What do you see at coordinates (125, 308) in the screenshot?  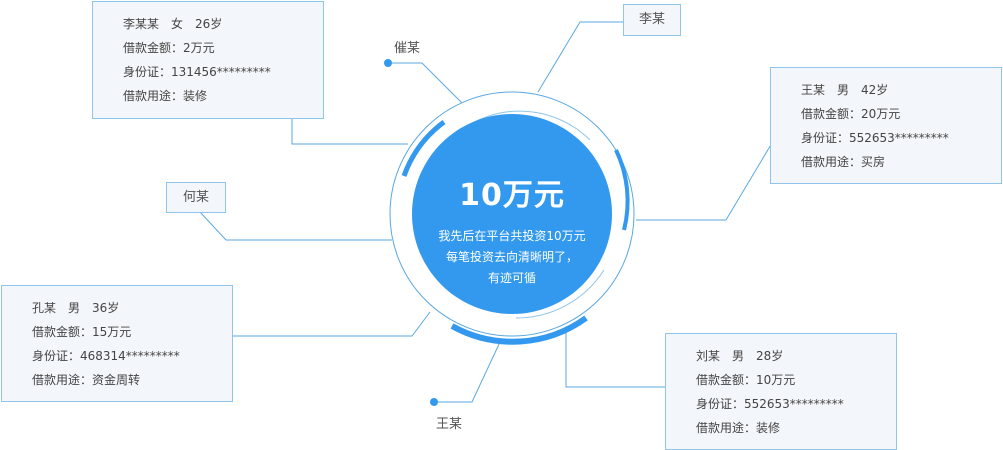 I see `card-header: 孔某男 36岁` at bounding box center [125, 308].